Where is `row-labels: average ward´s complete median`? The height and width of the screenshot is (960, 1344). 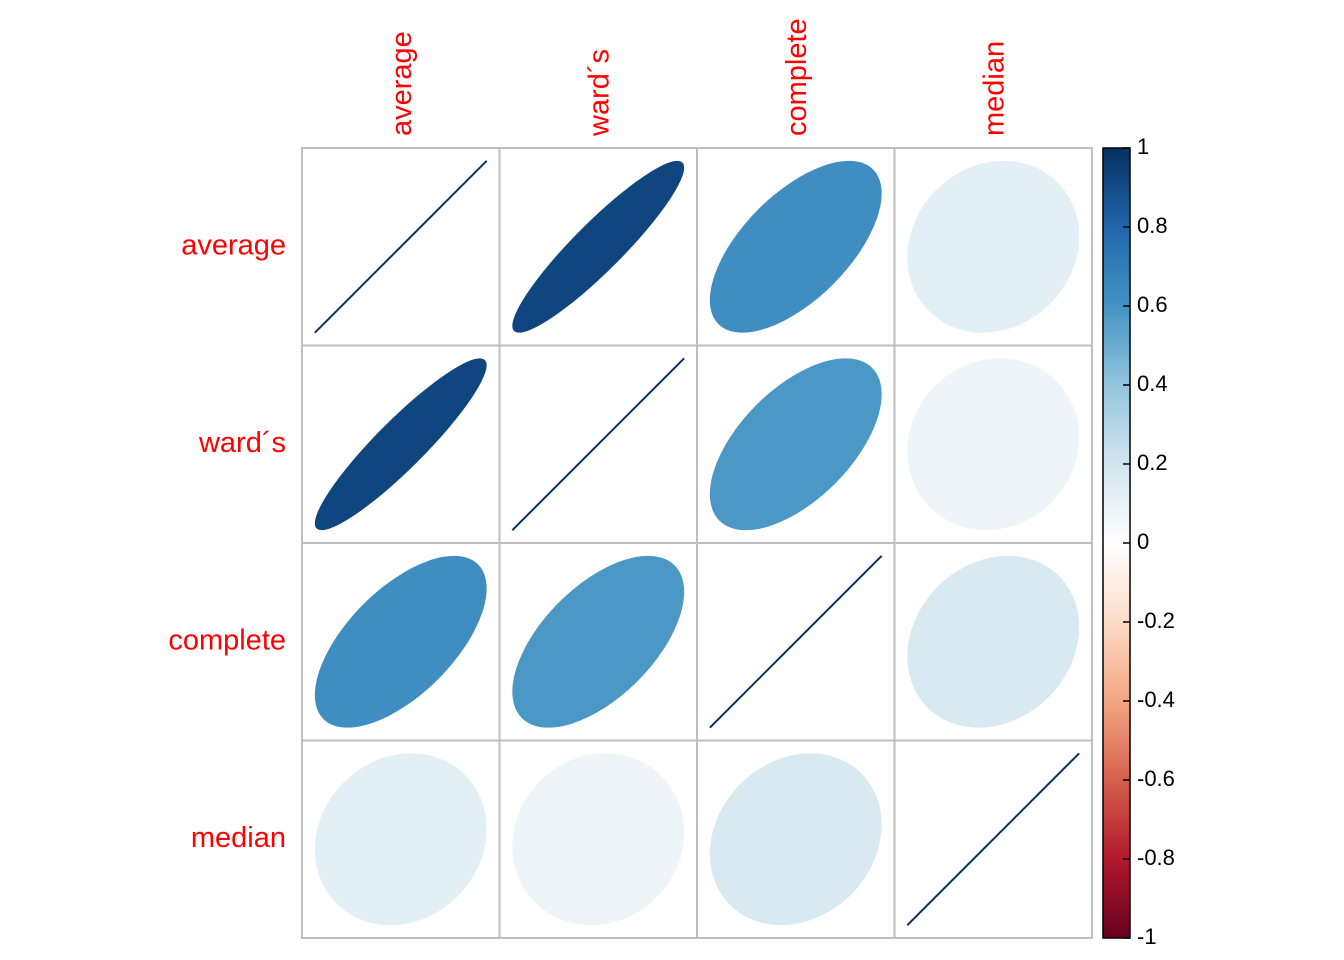 row-labels: average ward´s complete median is located at coordinates (227, 541).